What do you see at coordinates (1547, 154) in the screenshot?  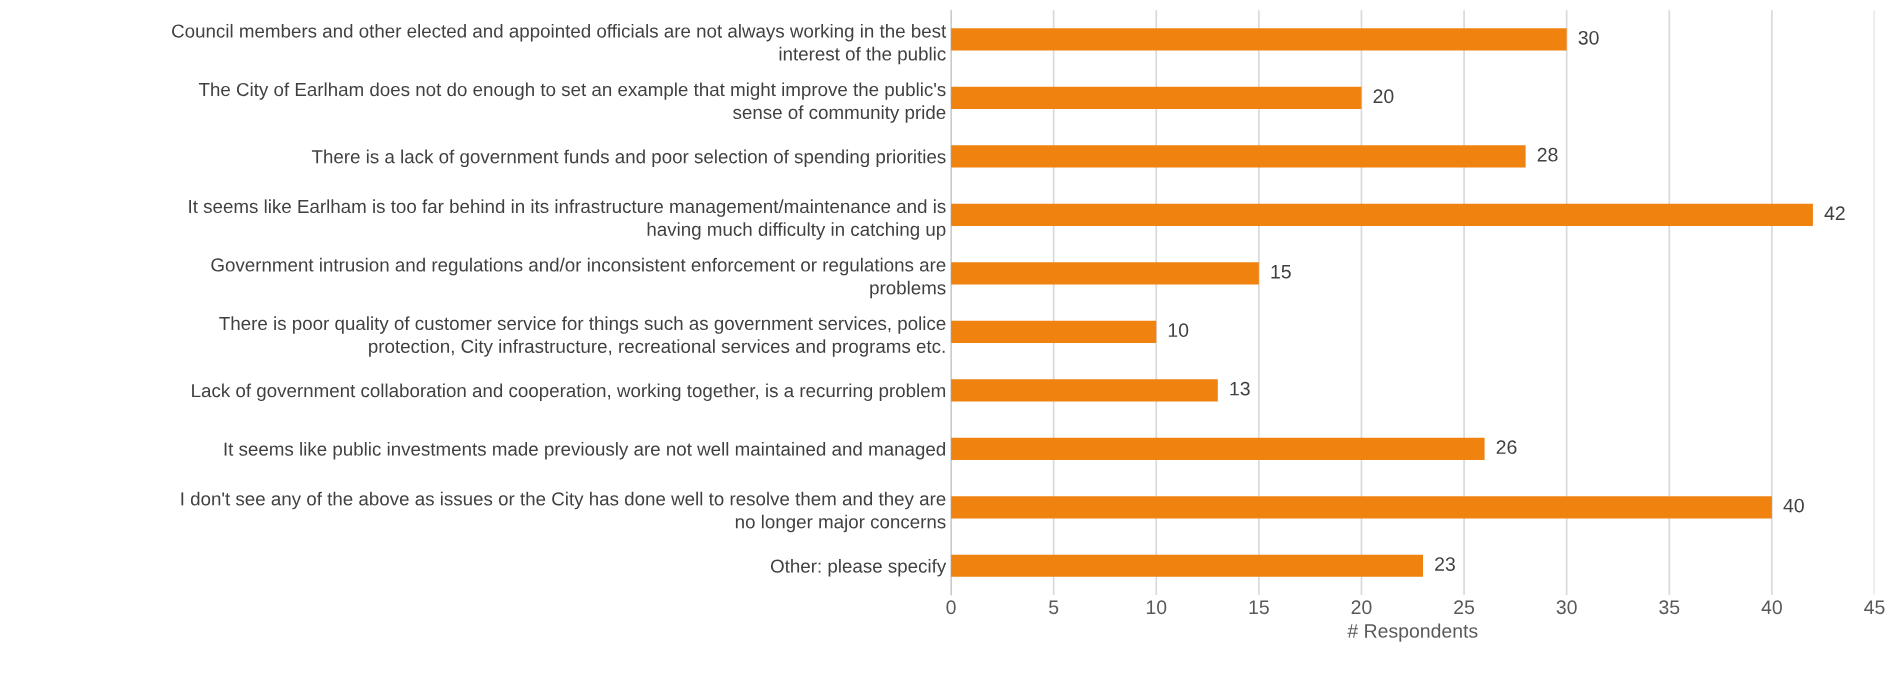 I see `data-label: 28` at bounding box center [1547, 154].